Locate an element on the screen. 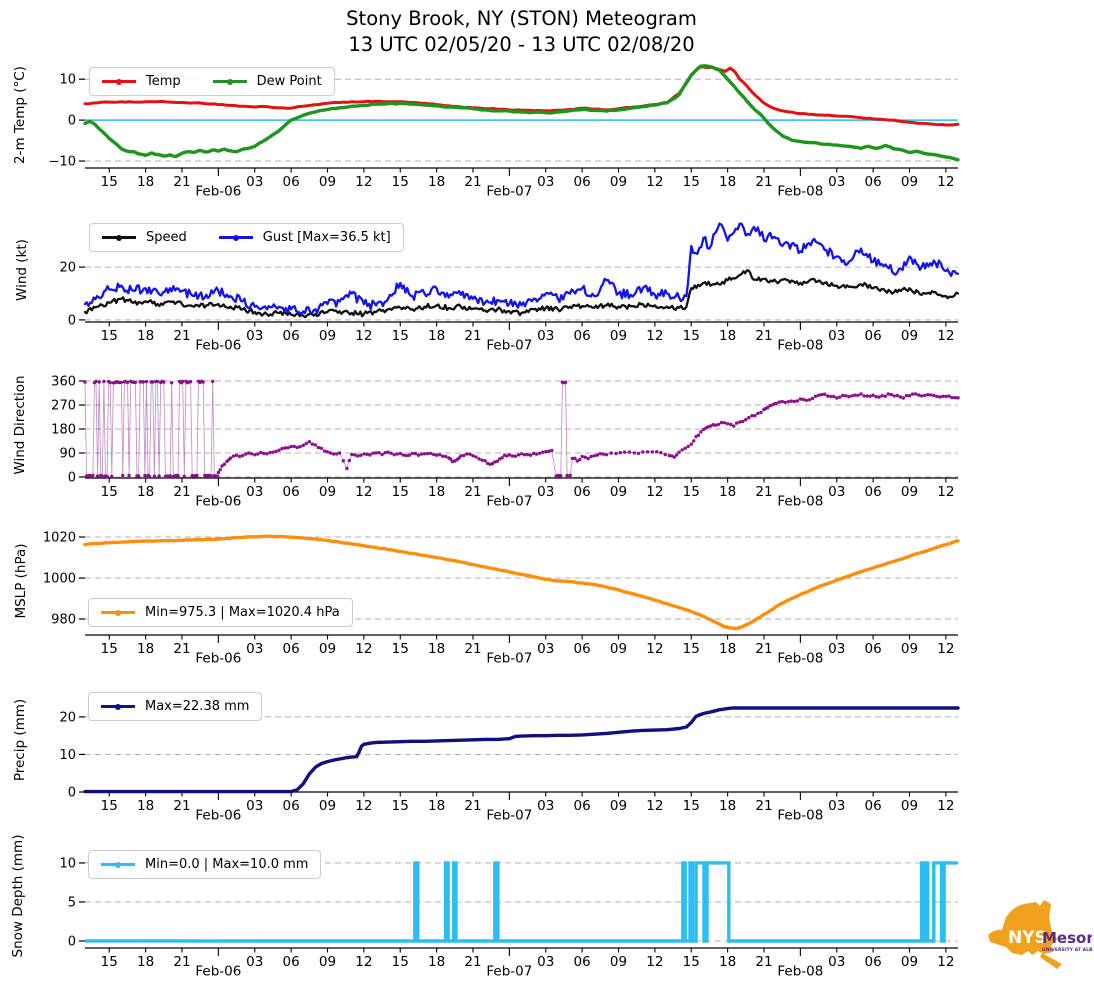  wind-x-tick-label: 03 is located at coordinates (254, 336).